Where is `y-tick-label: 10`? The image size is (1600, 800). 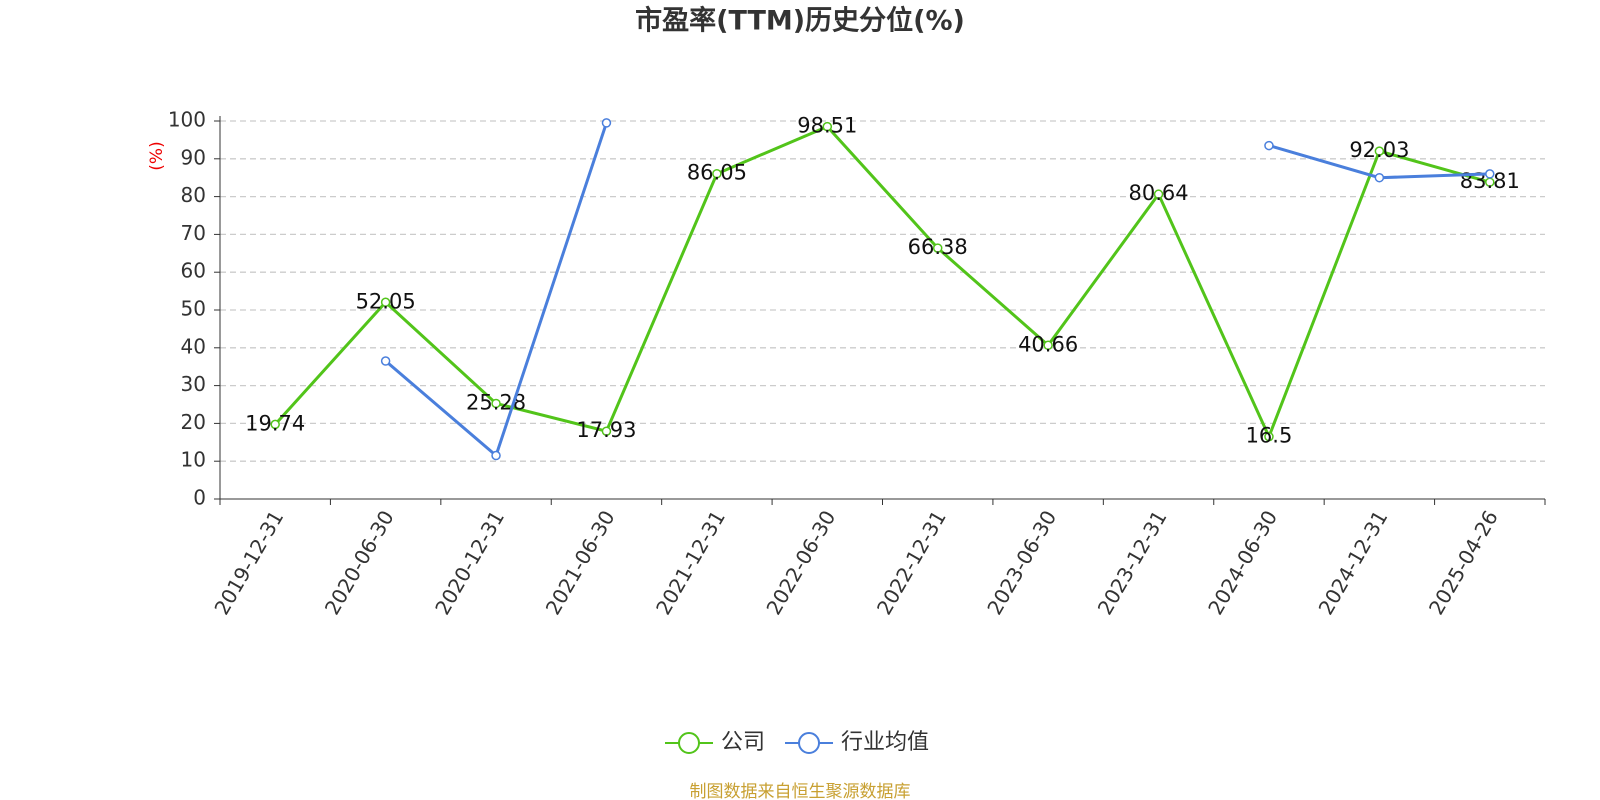 y-tick-label: 10 is located at coordinates (193, 460).